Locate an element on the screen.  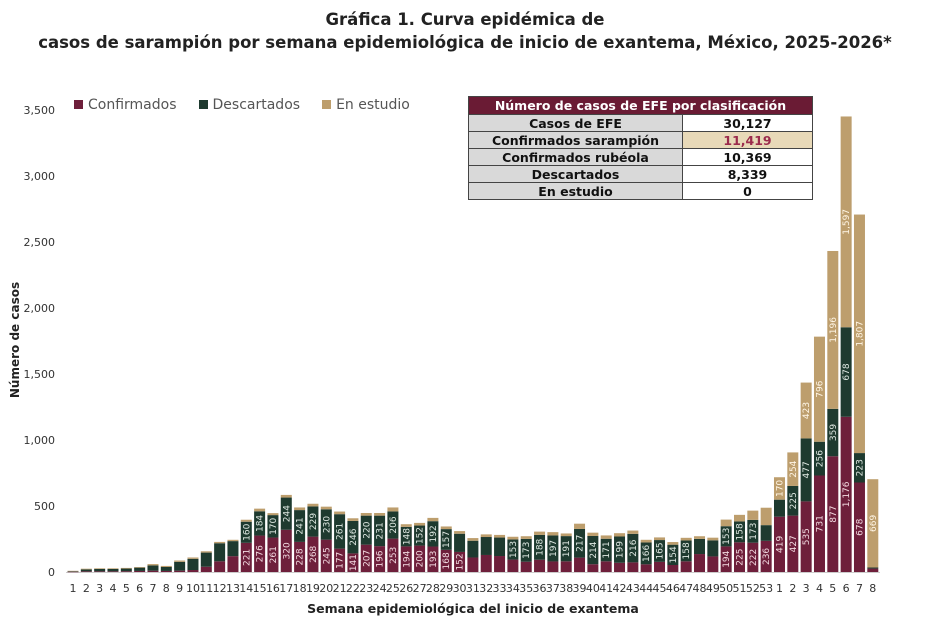
data-label: 188 is located at coordinates (541, 546).